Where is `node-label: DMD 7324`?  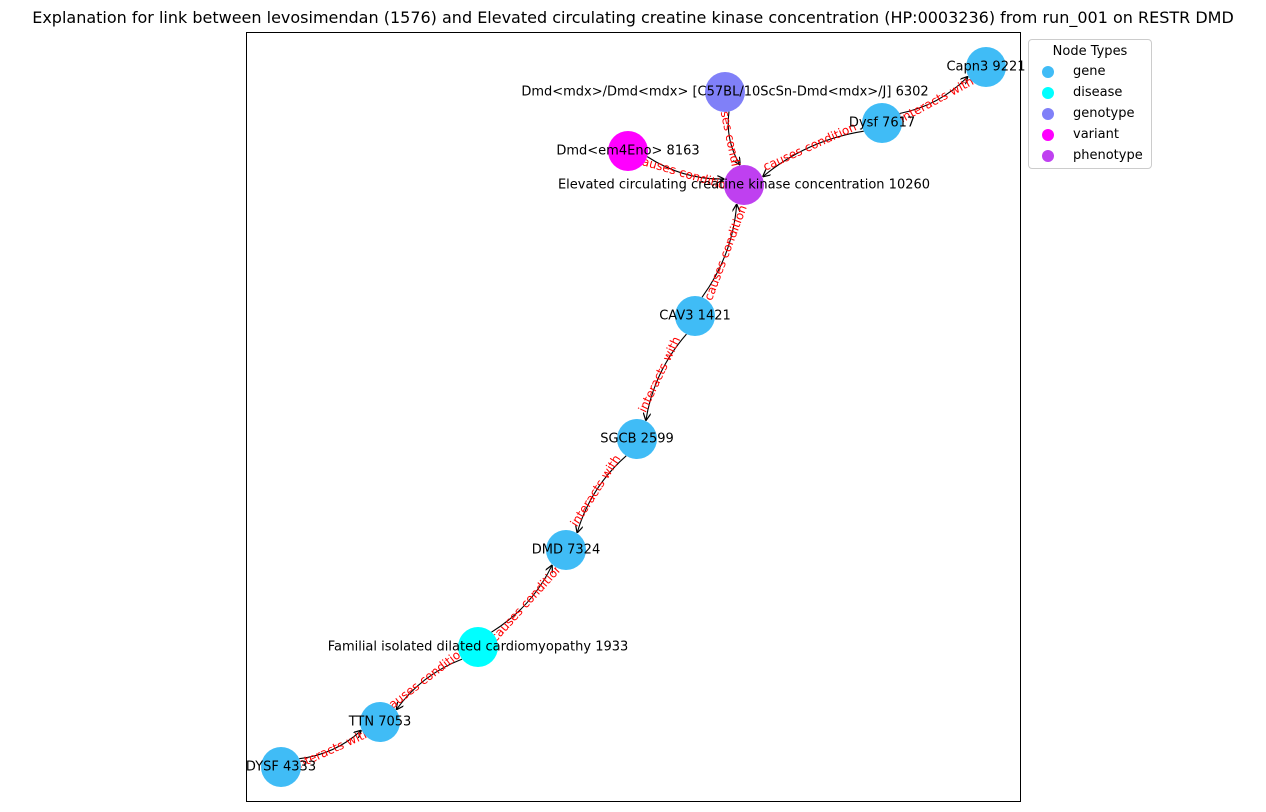 node-label: DMD 7324 is located at coordinates (566, 550).